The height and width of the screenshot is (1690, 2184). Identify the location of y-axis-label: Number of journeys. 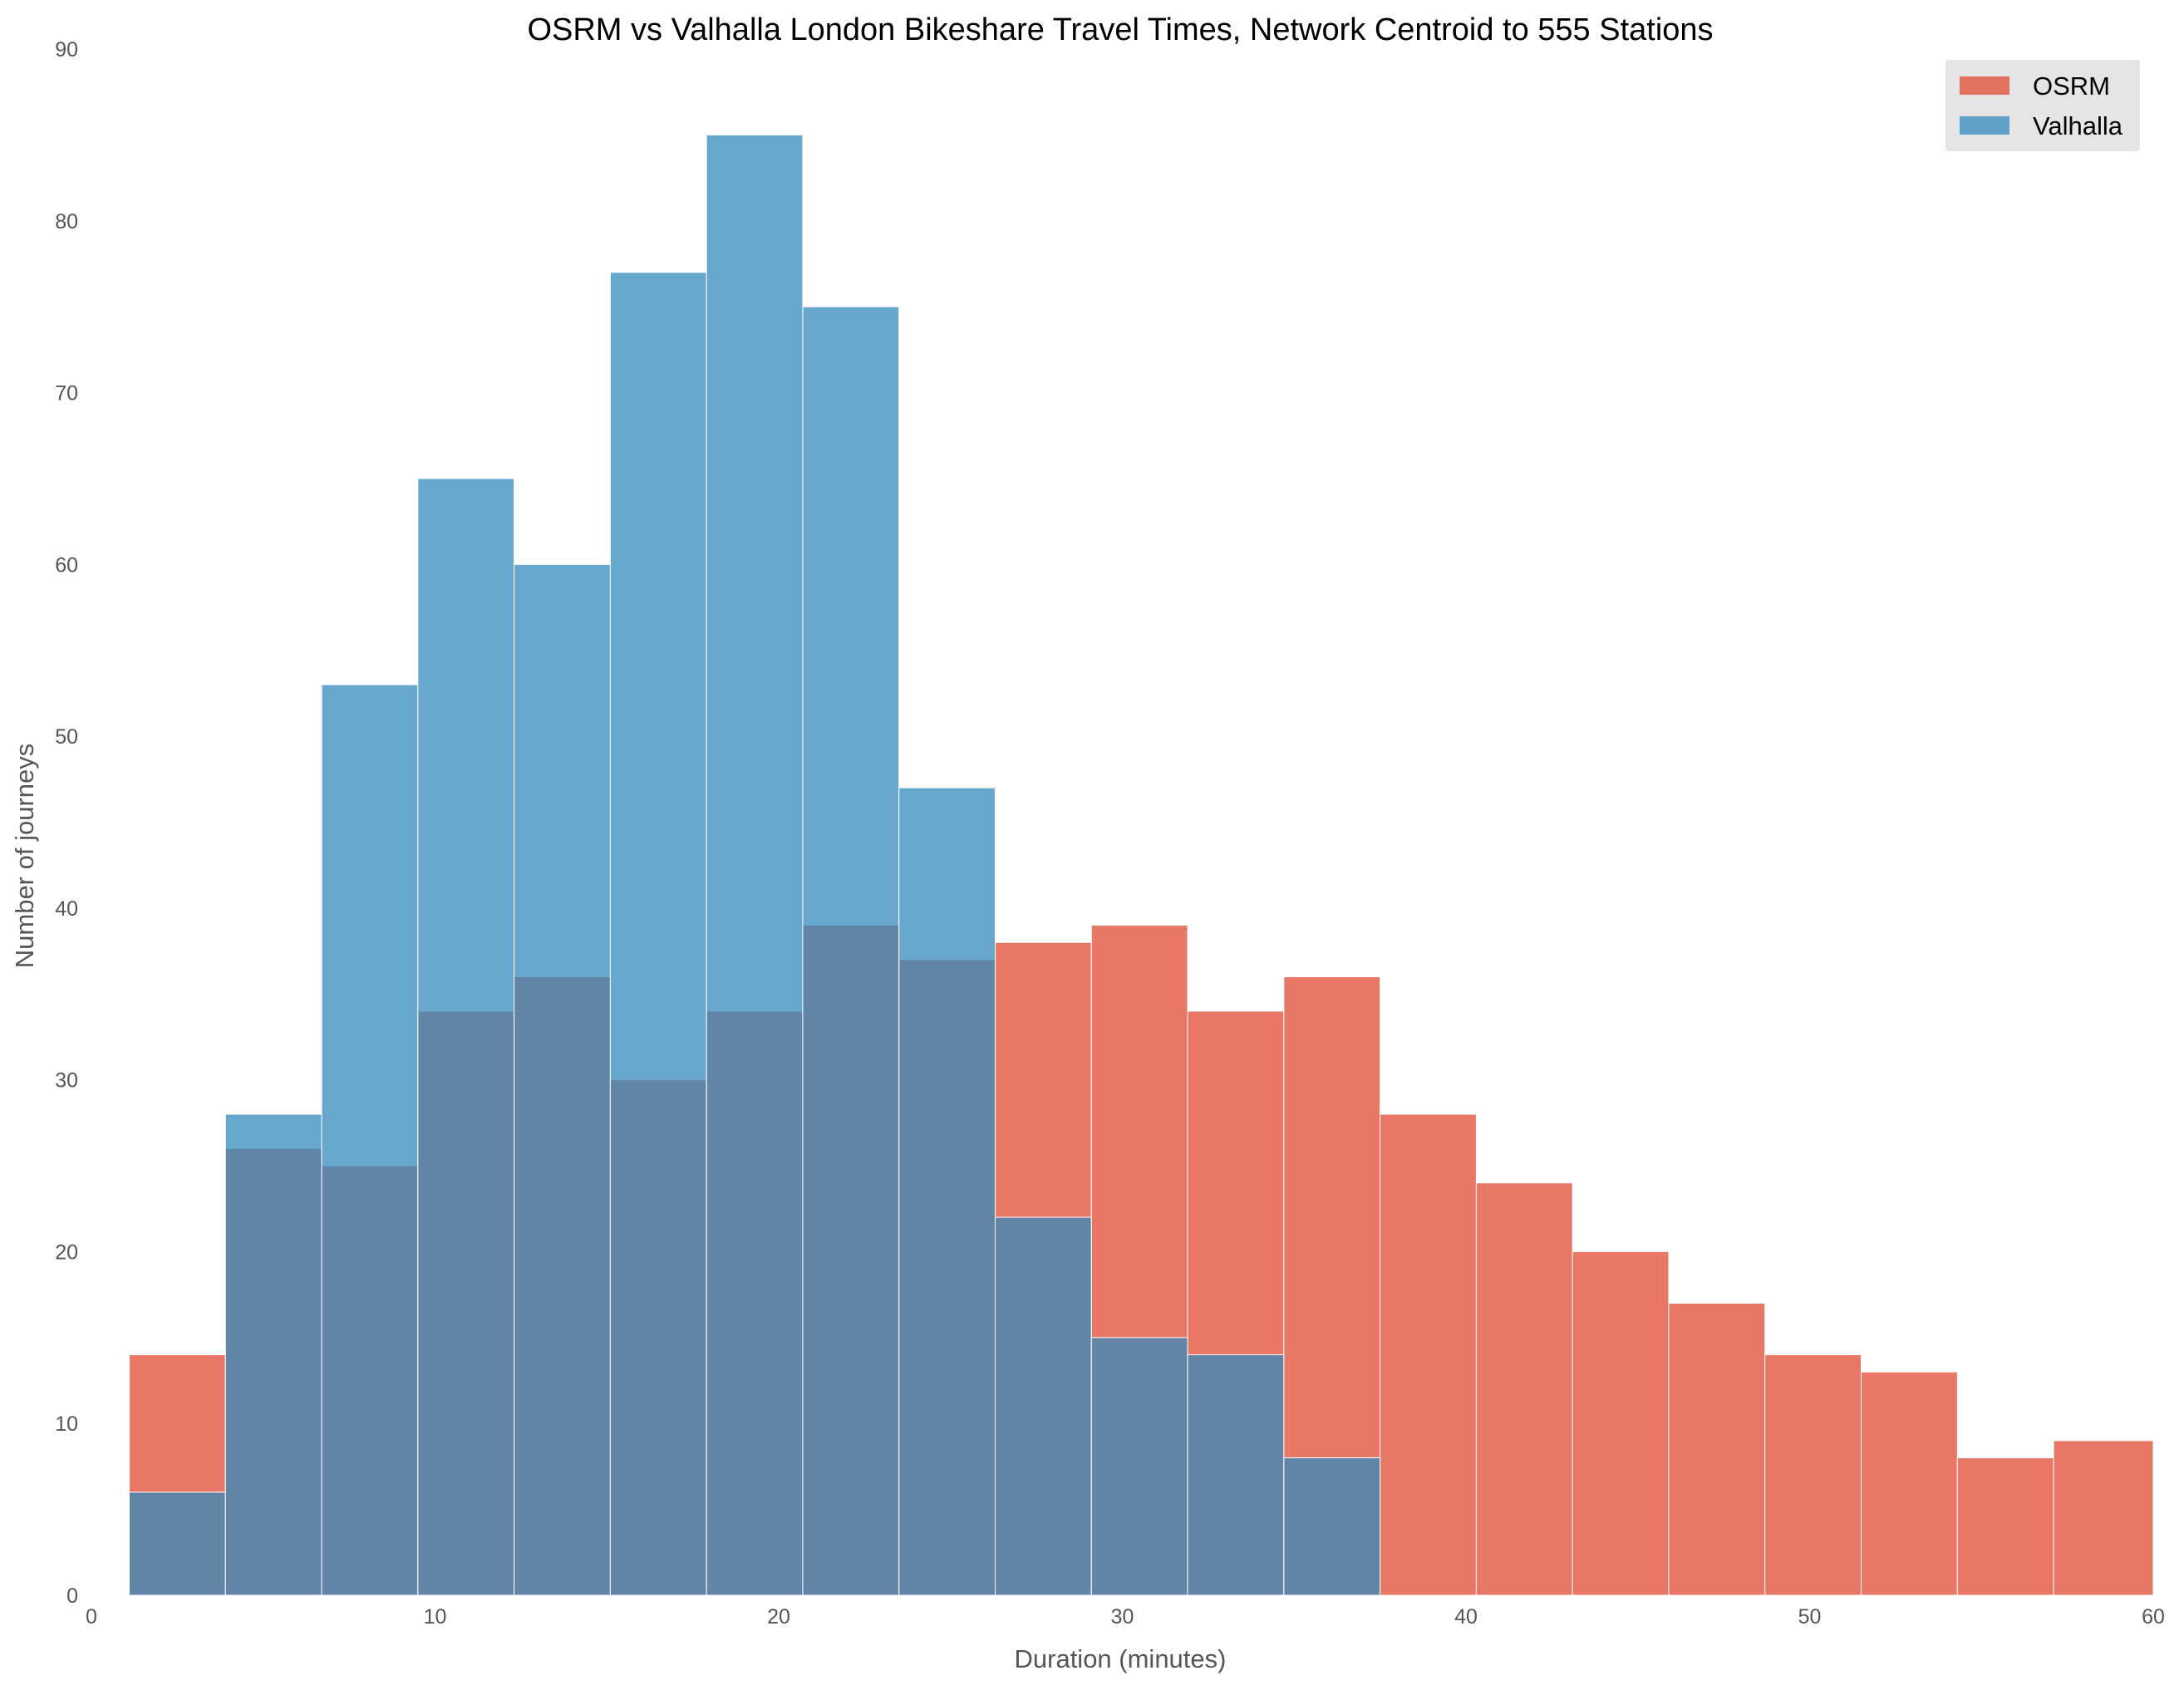
(24, 856).